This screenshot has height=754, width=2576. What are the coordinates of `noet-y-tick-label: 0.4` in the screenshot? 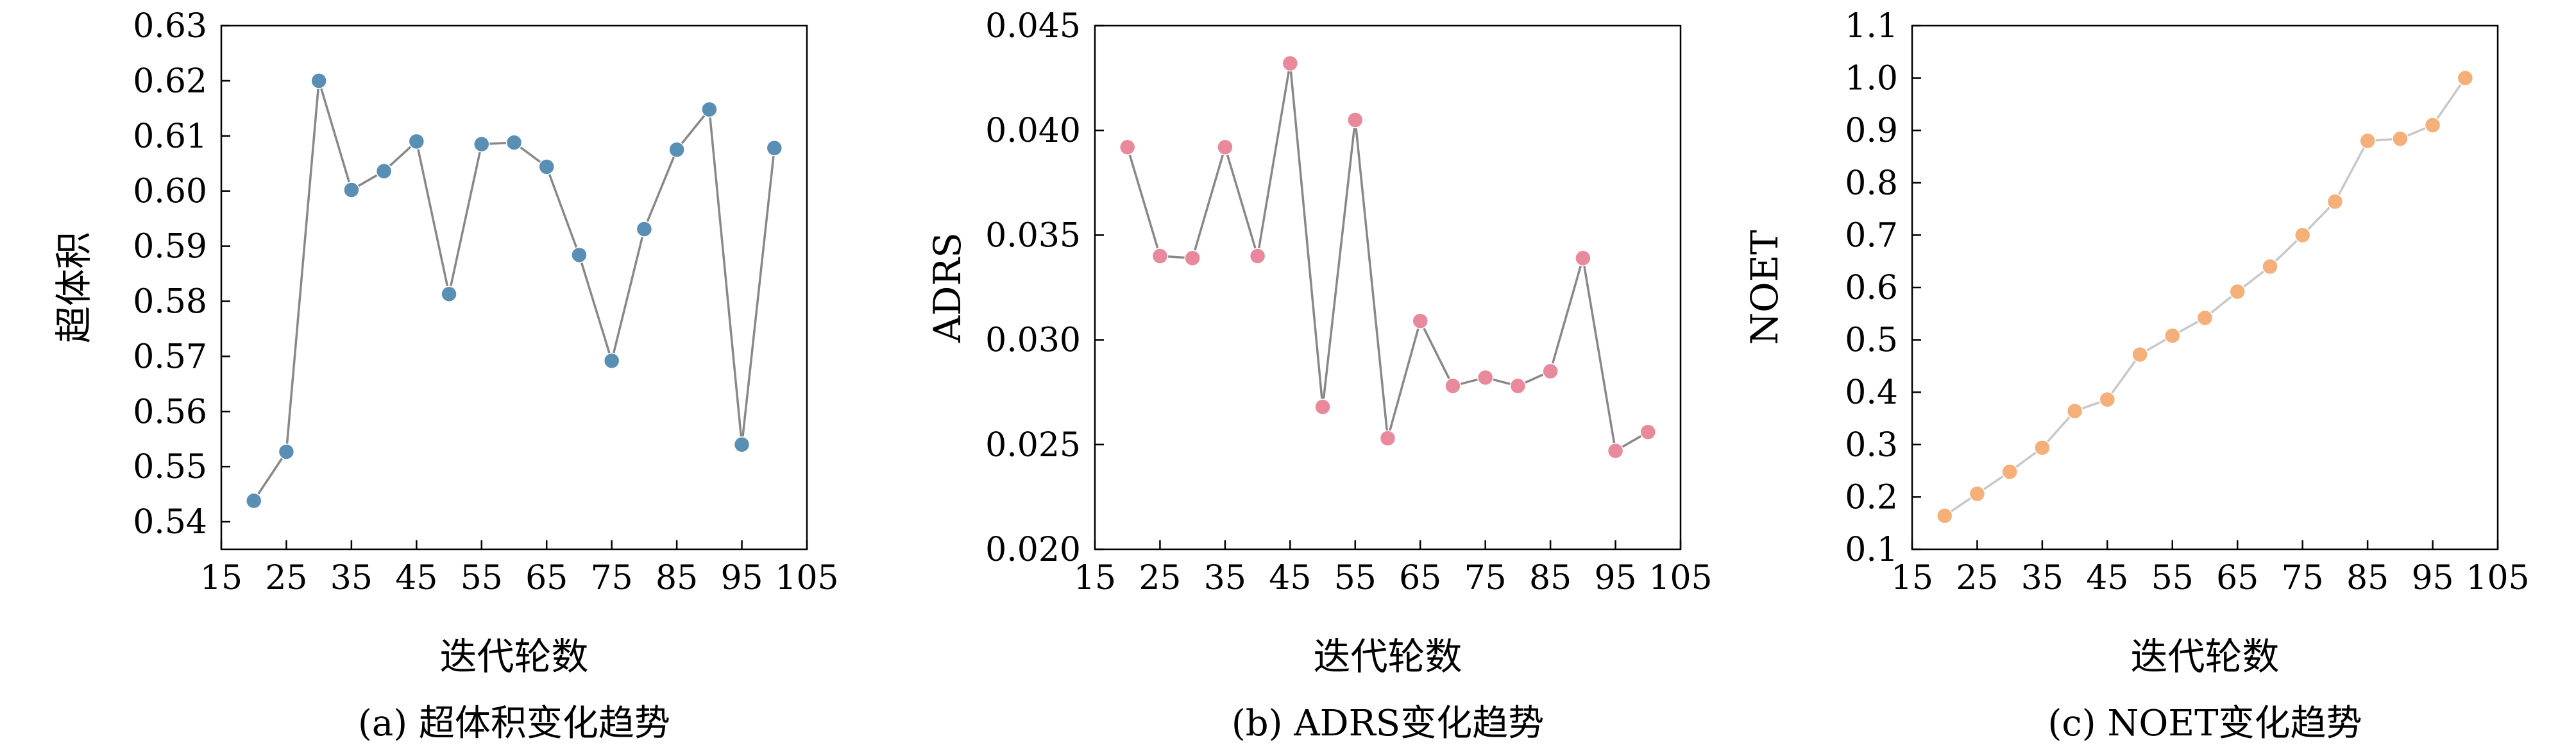 It's located at (1871, 392).